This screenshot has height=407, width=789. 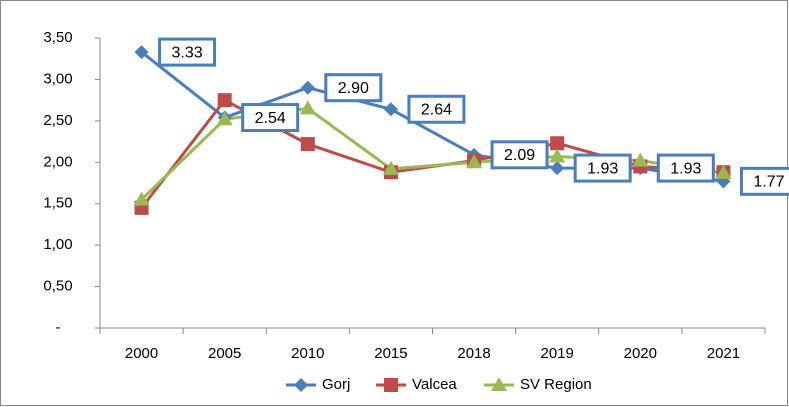 I want to click on y-tick-label: 2,00, so click(x=57, y=161).